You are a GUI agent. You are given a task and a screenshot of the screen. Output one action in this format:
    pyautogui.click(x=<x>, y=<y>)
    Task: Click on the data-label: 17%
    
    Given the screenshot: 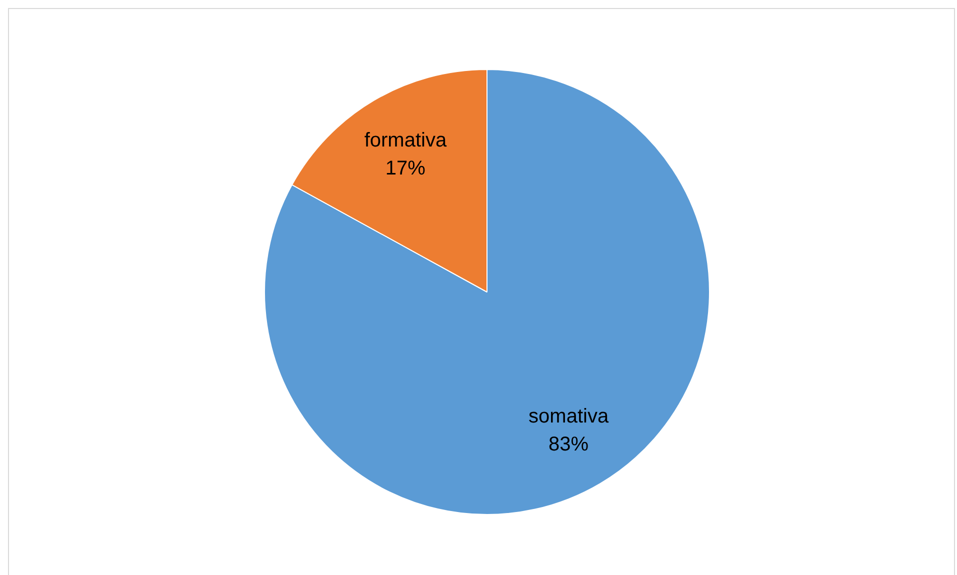 What is the action you would take?
    pyautogui.click(x=405, y=169)
    